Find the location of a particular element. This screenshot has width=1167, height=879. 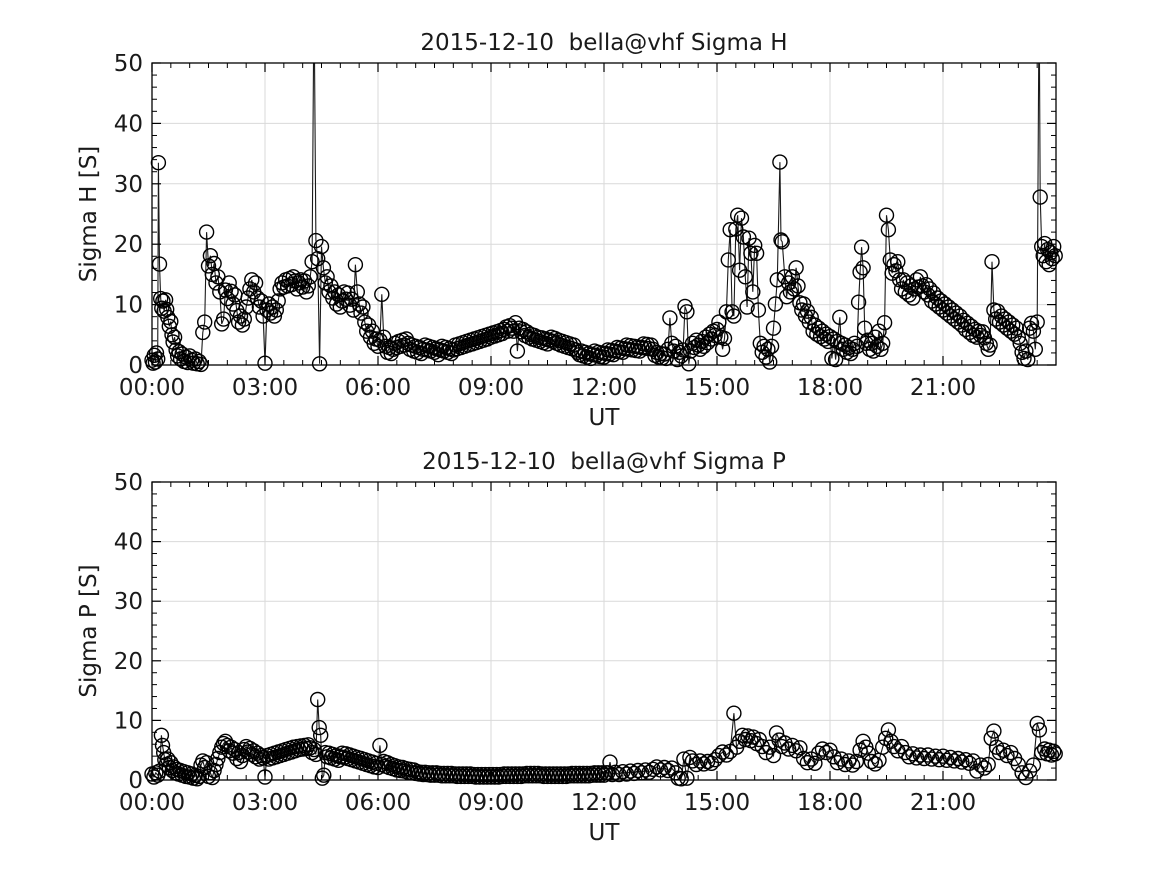

data-series is located at coordinates (603, 739).